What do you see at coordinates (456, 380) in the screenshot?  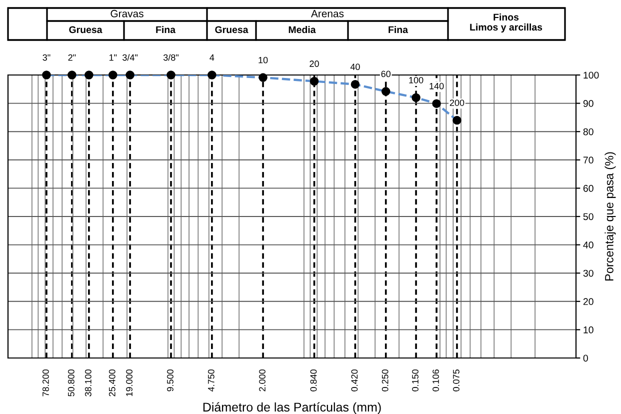 I see `x-tick-label: 0.075` at bounding box center [456, 380].